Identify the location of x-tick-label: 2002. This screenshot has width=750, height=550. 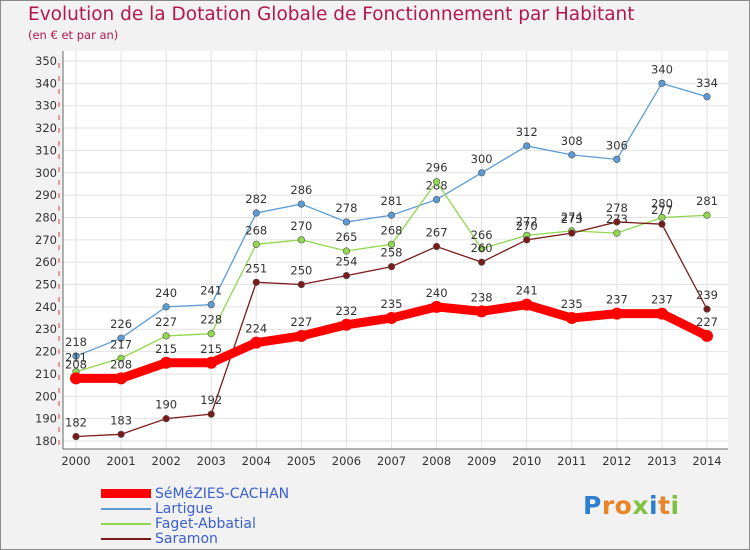
(166, 461).